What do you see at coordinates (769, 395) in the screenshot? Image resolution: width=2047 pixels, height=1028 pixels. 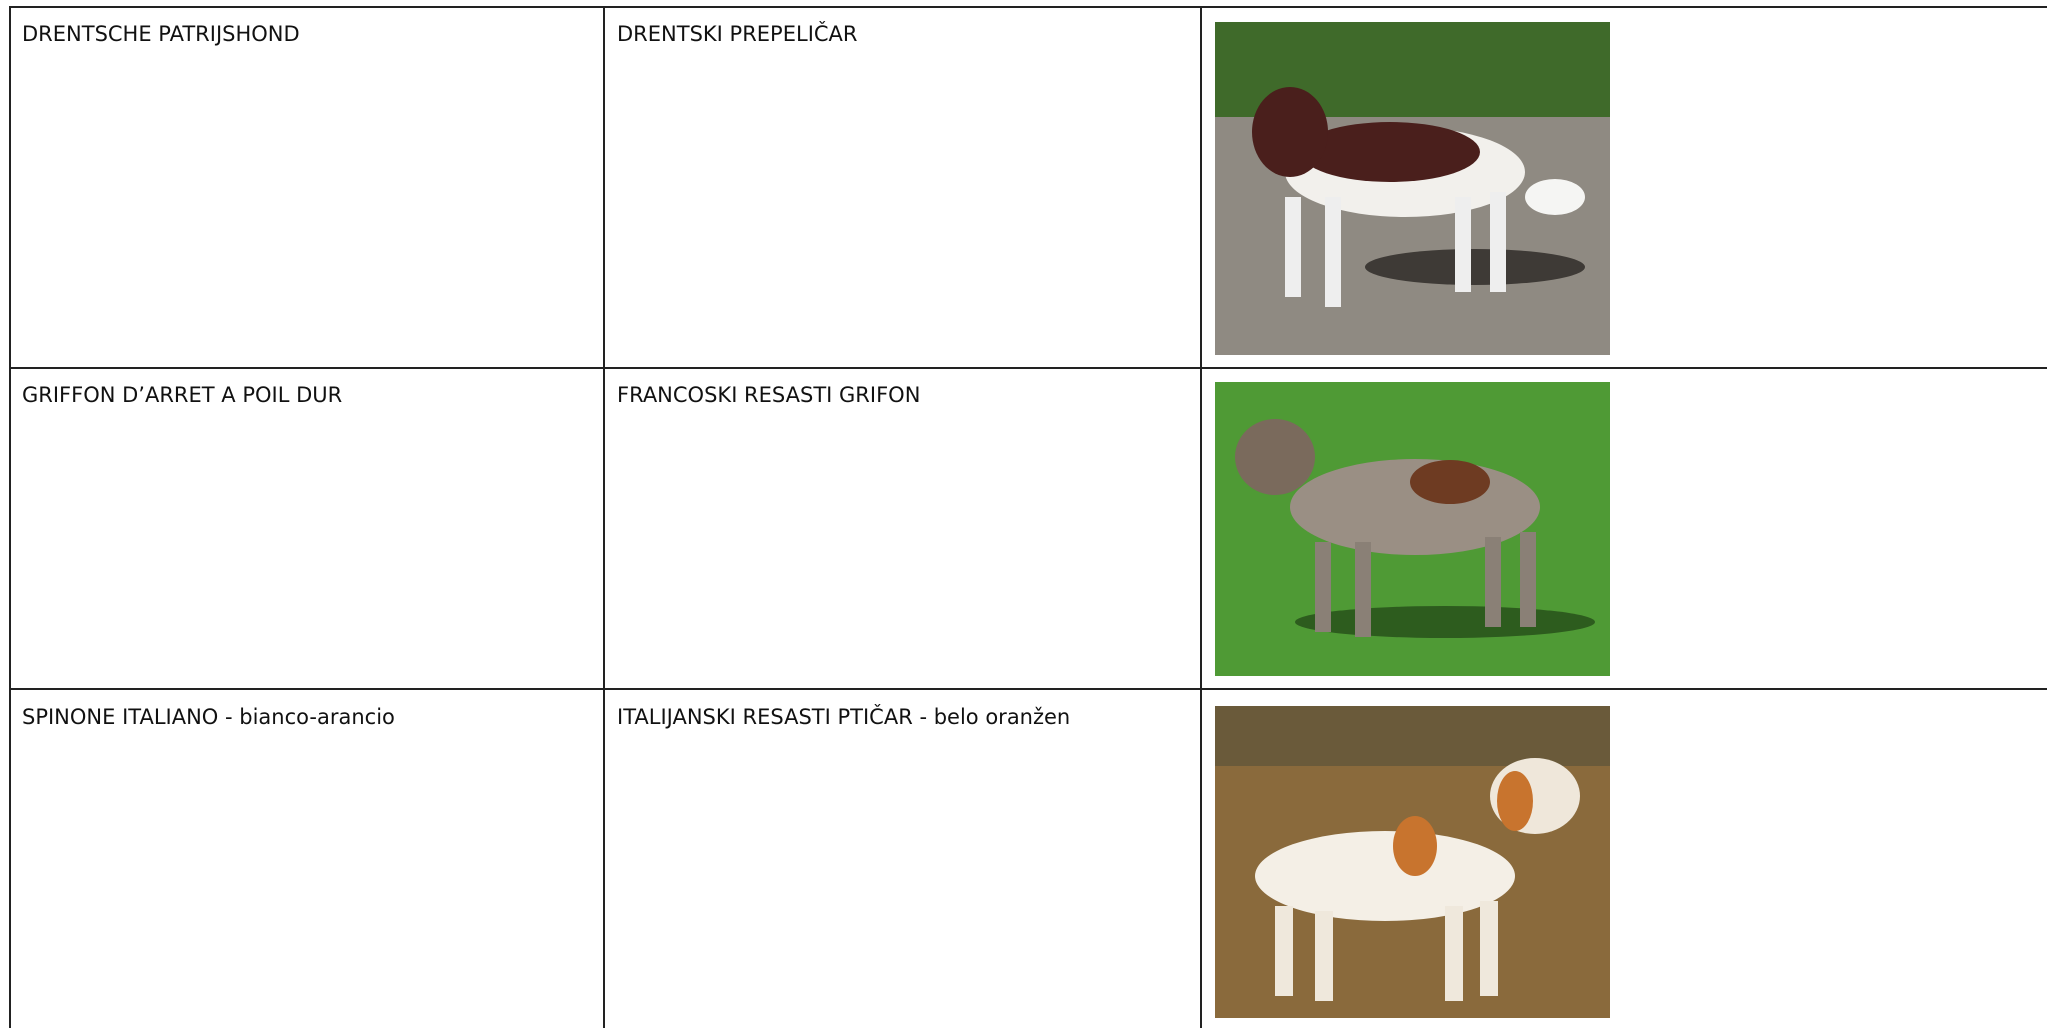 I see `breed-translated: FRANCOSKI RESASTI GRIFON` at bounding box center [769, 395].